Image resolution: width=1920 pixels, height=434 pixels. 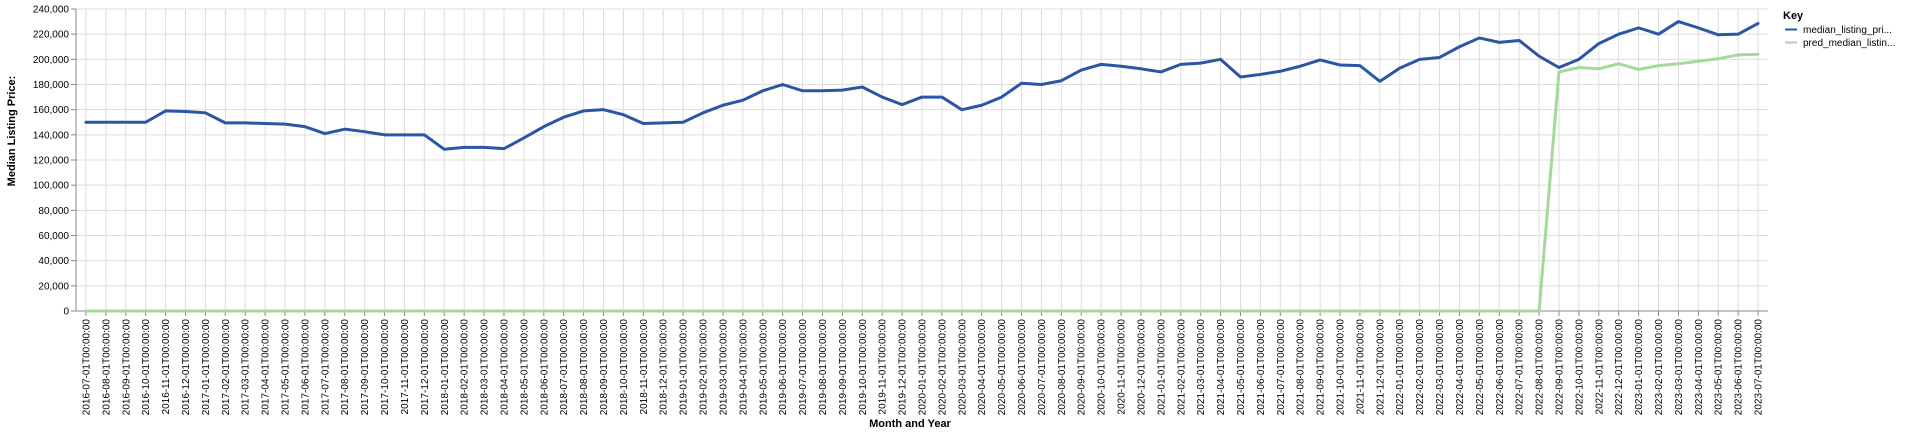 What do you see at coordinates (465, 367) in the screenshot?
I see `x-tick-label: 2018-02-01T00:00:00` at bounding box center [465, 367].